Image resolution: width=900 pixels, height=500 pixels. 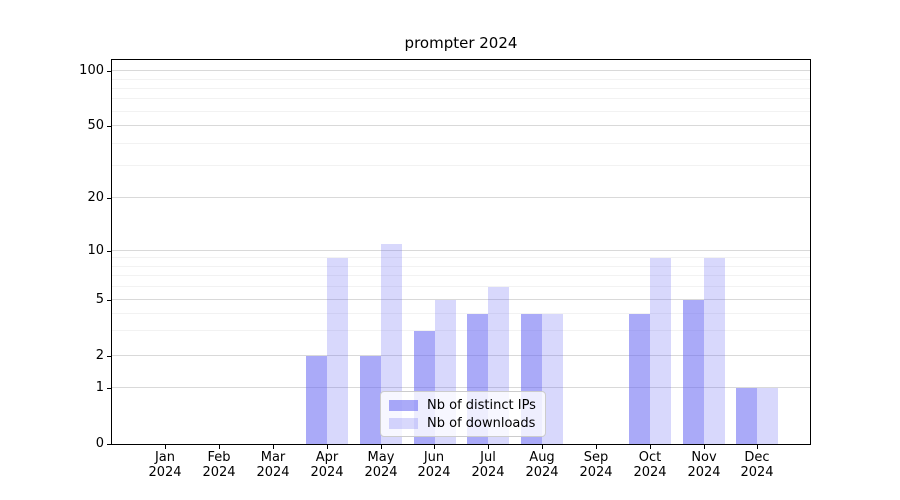 I want to click on bar-downloads-dec, so click(x=768, y=415).